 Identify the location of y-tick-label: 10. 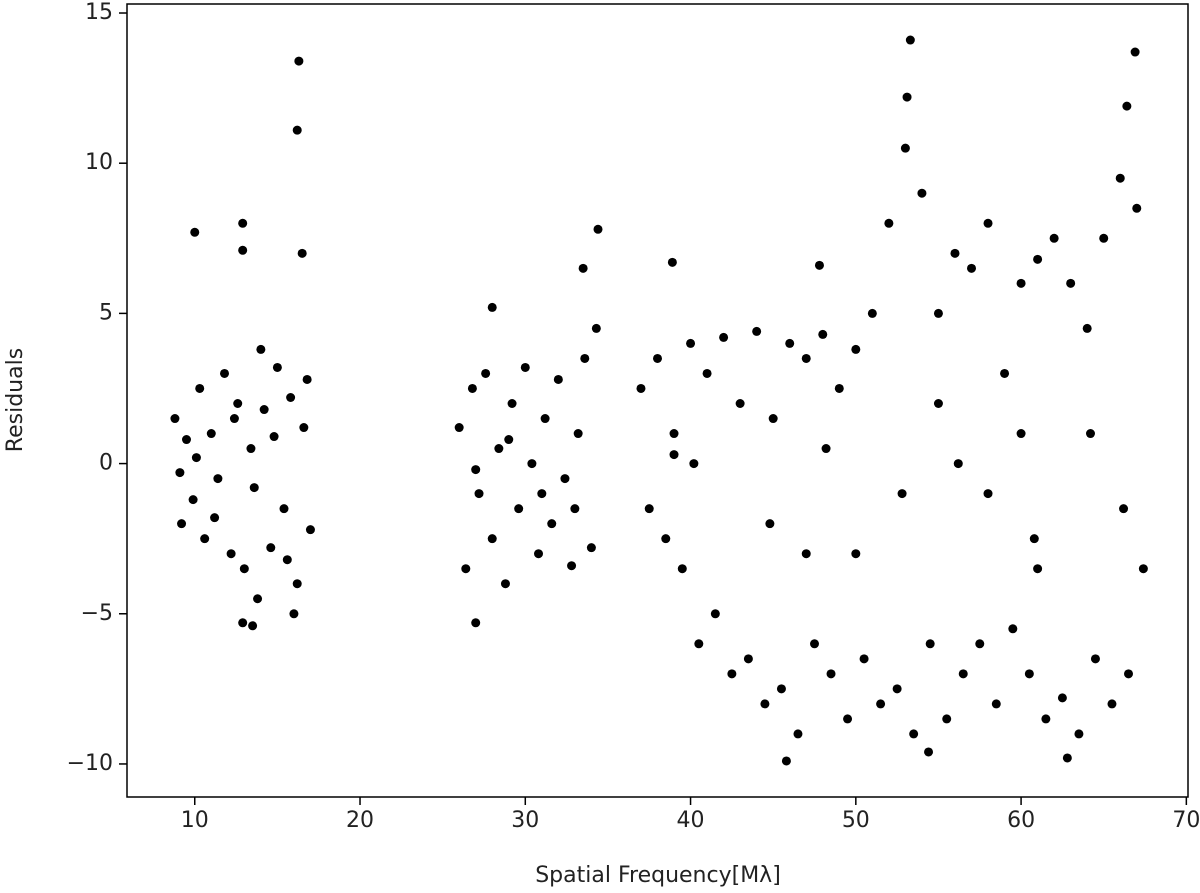
(99, 162).